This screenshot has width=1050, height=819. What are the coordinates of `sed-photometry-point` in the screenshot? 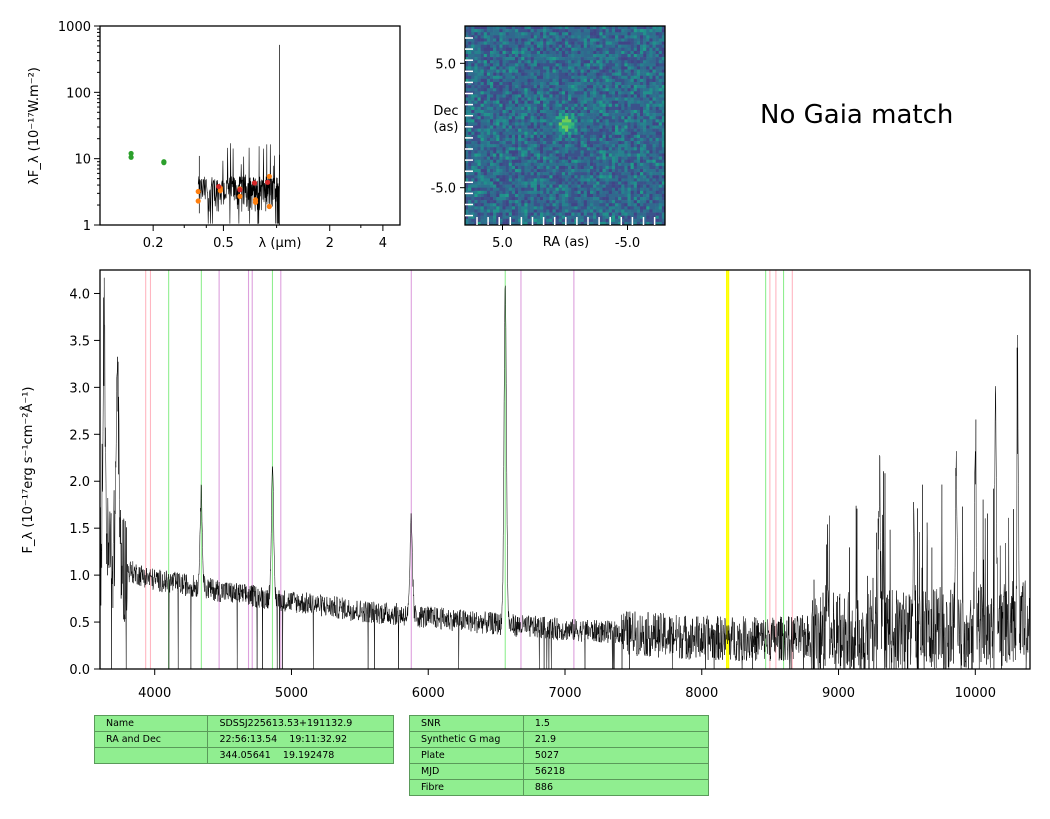 It's located at (255, 202).